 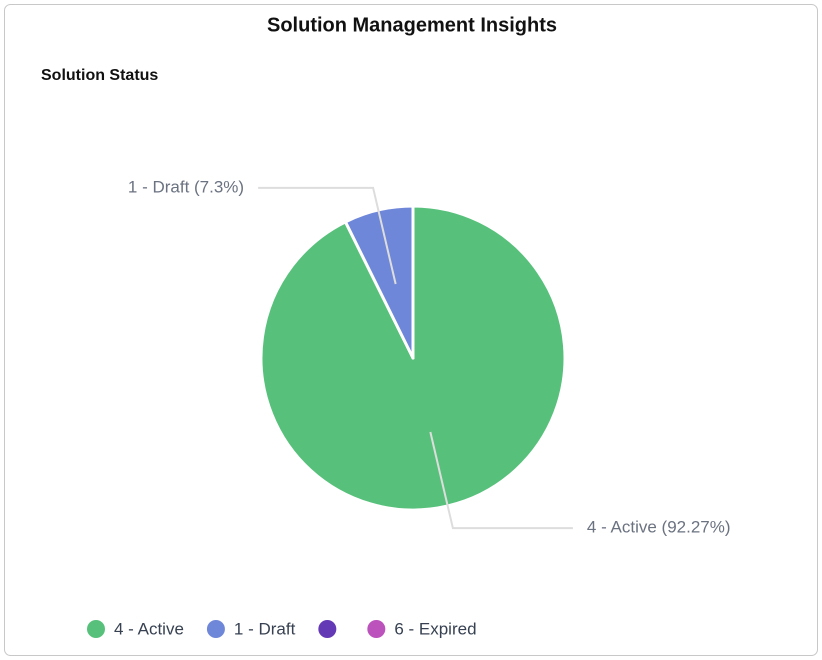 What do you see at coordinates (265, 628) in the screenshot?
I see `legend-label: 1 - Draft` at bounding box center [265, 628].